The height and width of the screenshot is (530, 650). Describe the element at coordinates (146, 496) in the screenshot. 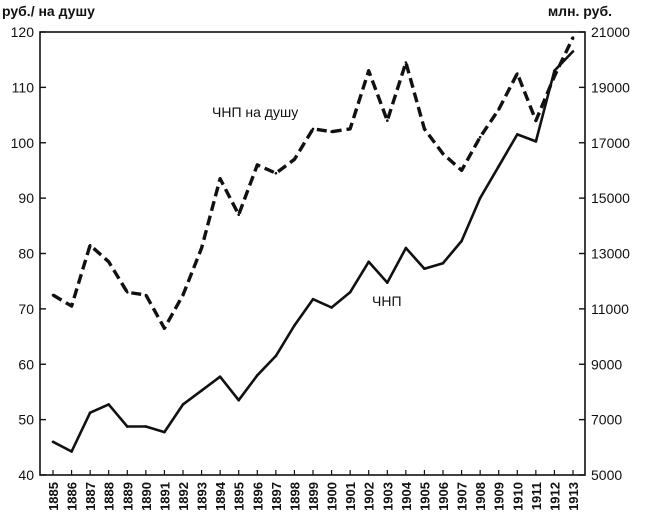

I see `x-tick-label: 1890` at that location.